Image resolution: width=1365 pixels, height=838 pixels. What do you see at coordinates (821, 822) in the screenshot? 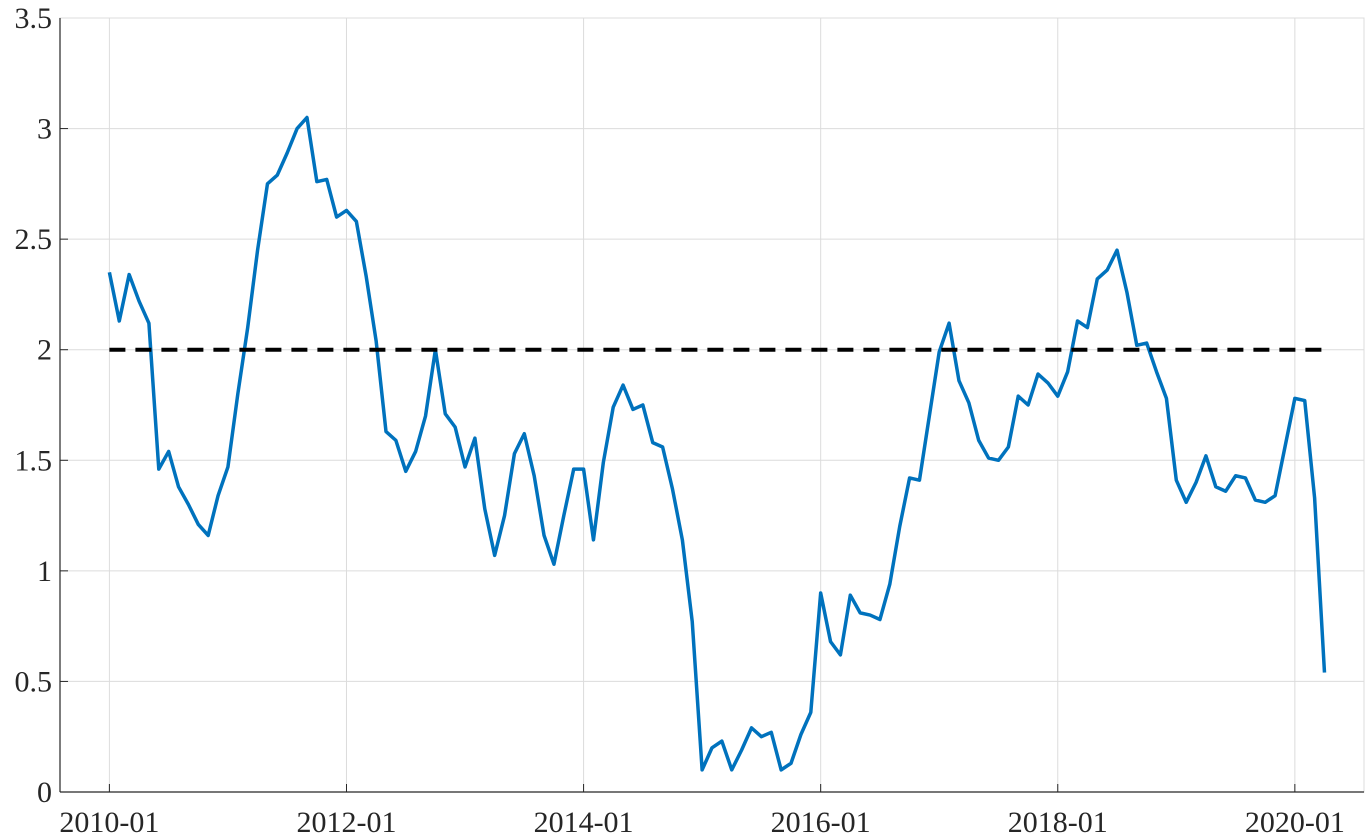
I see `x-tick-label: 2016-01` at bounding box center [821, 822].